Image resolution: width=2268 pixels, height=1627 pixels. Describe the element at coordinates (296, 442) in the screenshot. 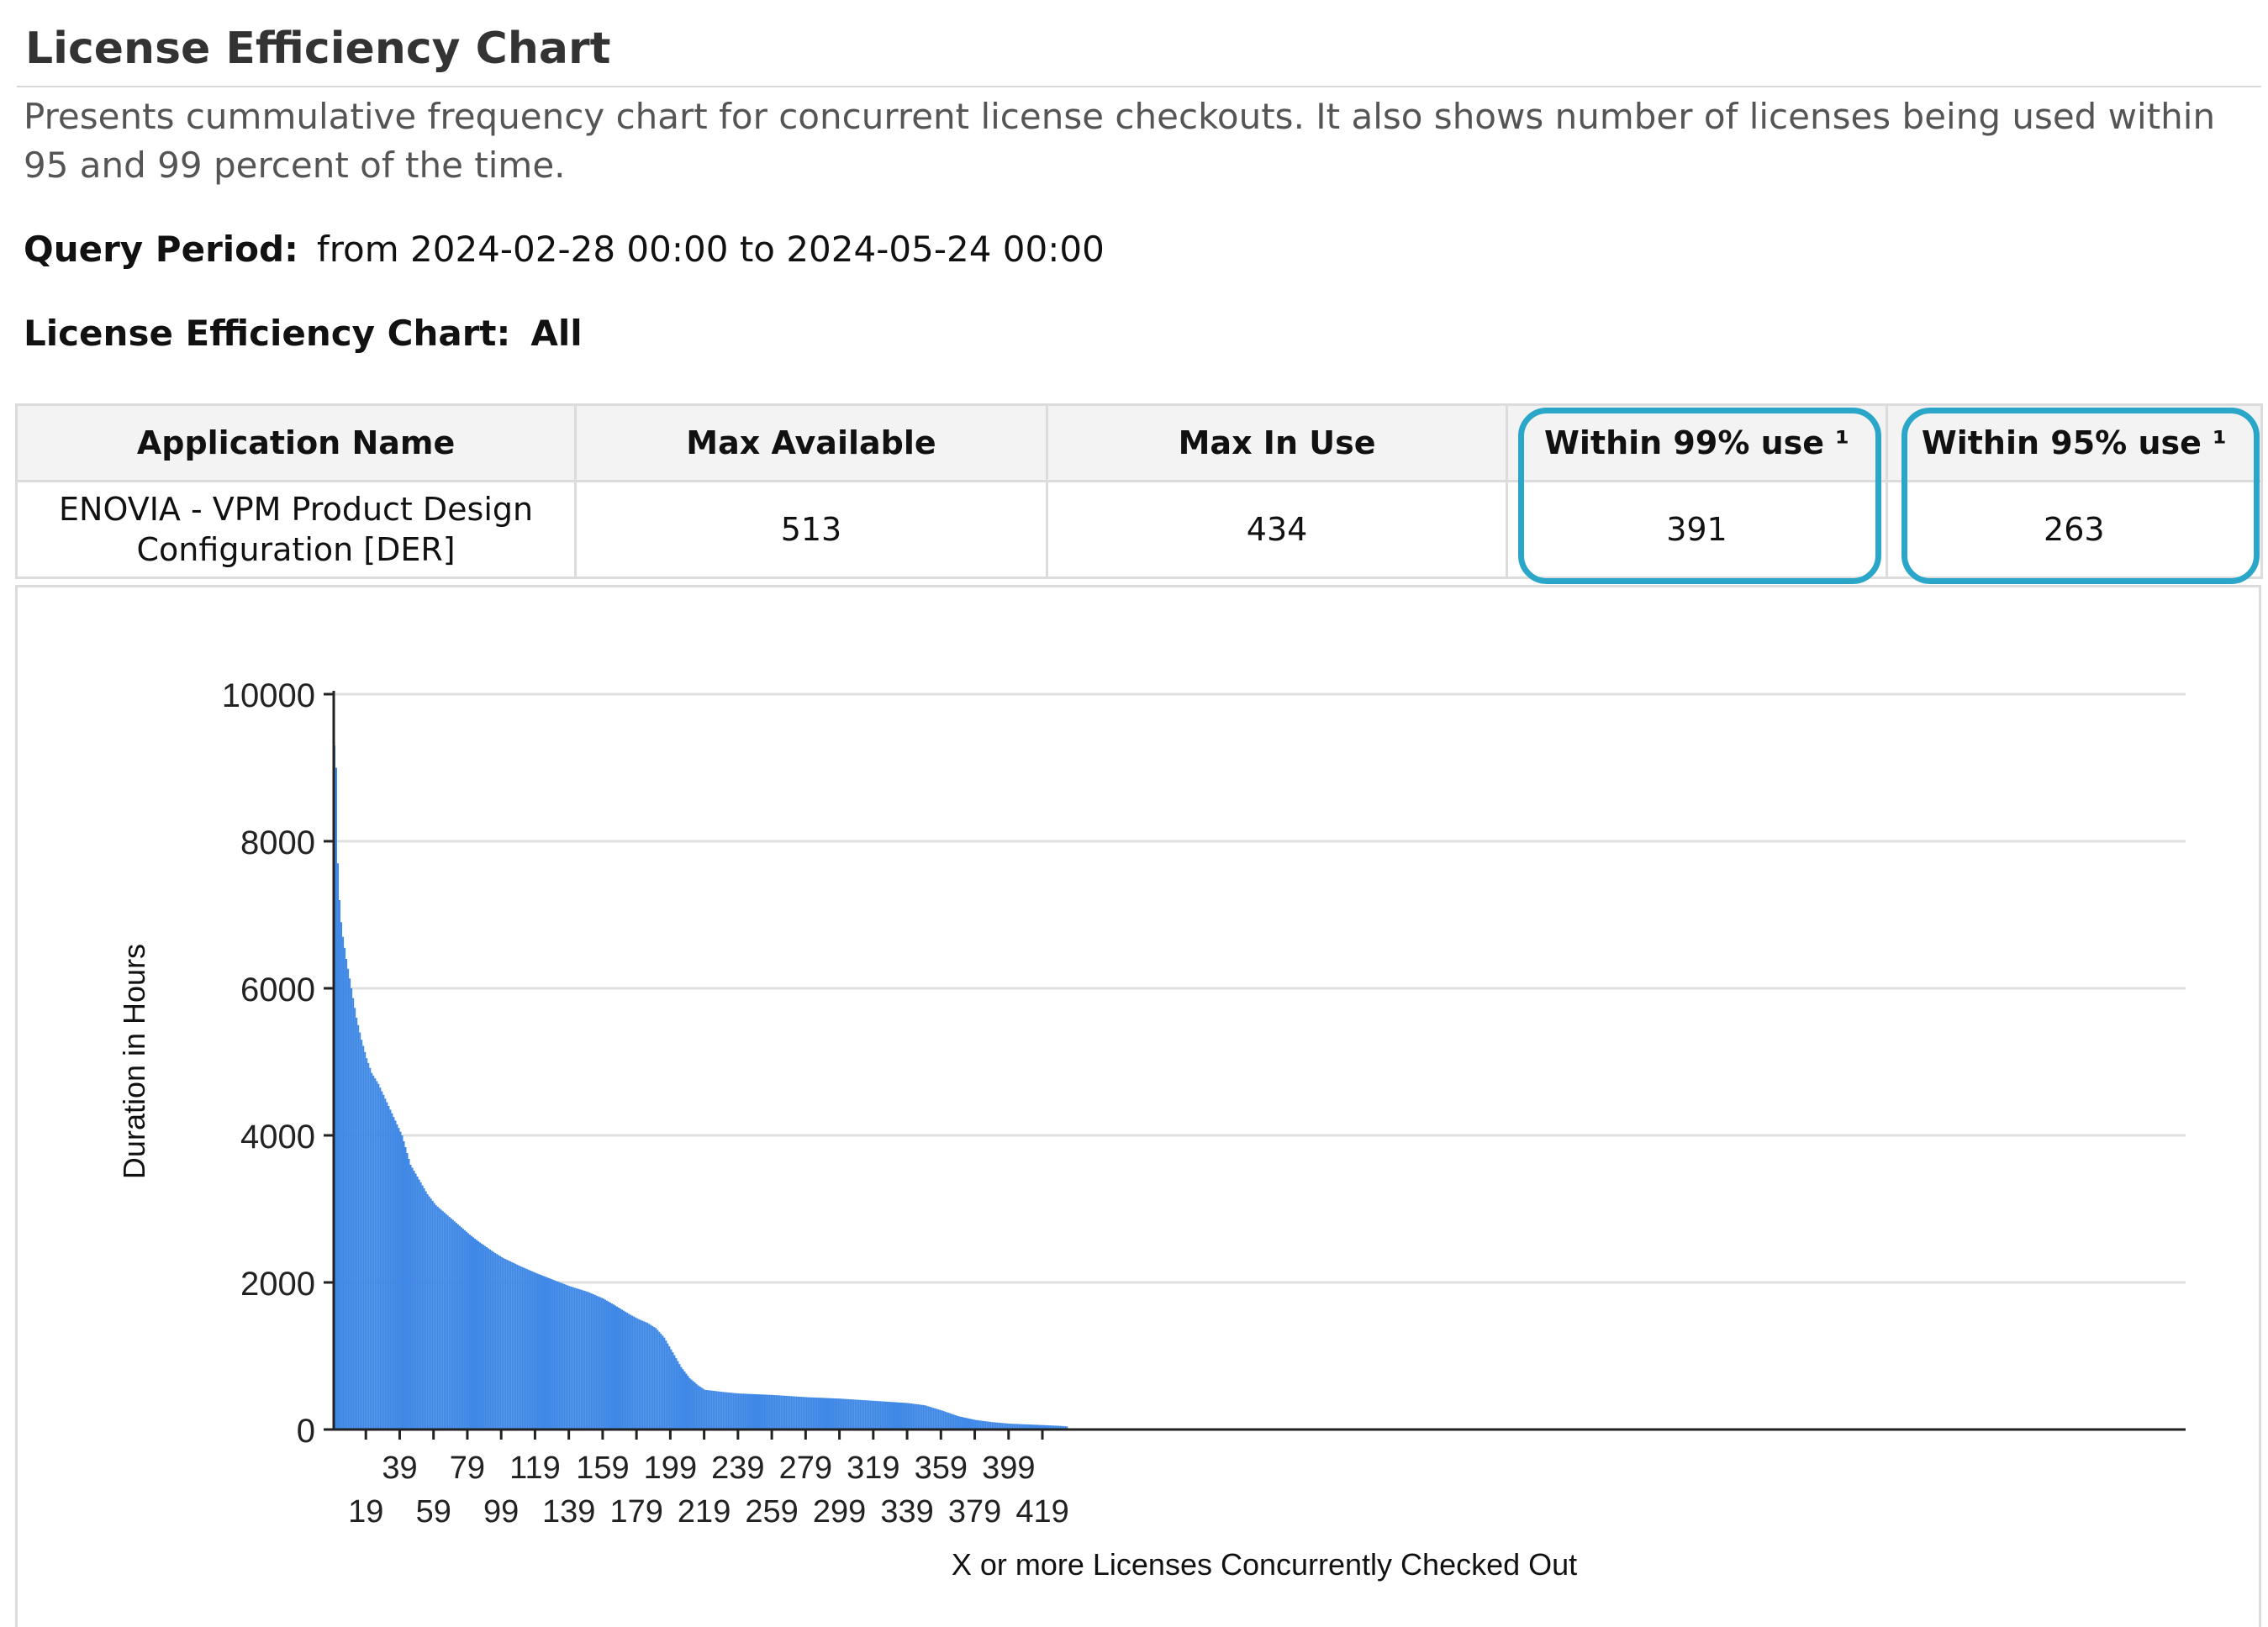

I see `column-header-application-name: Application Name` at that location.